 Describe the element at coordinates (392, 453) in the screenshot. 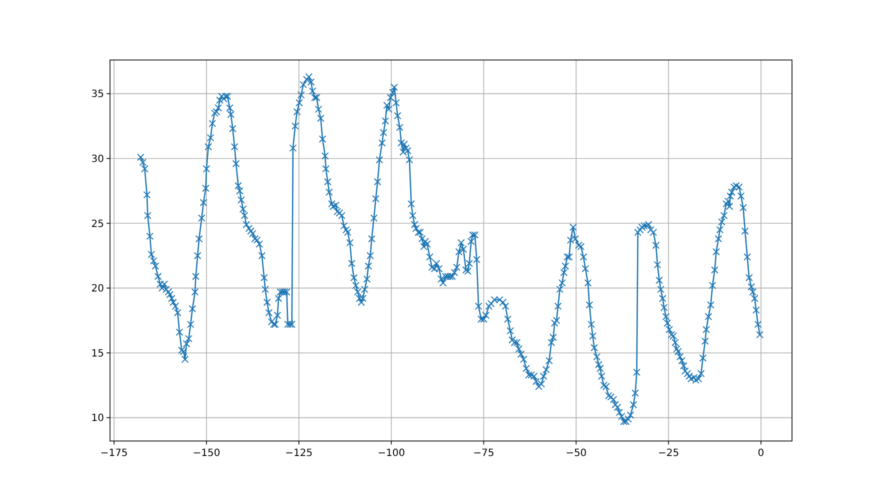

I see `x-tick-label: −100` at that location.